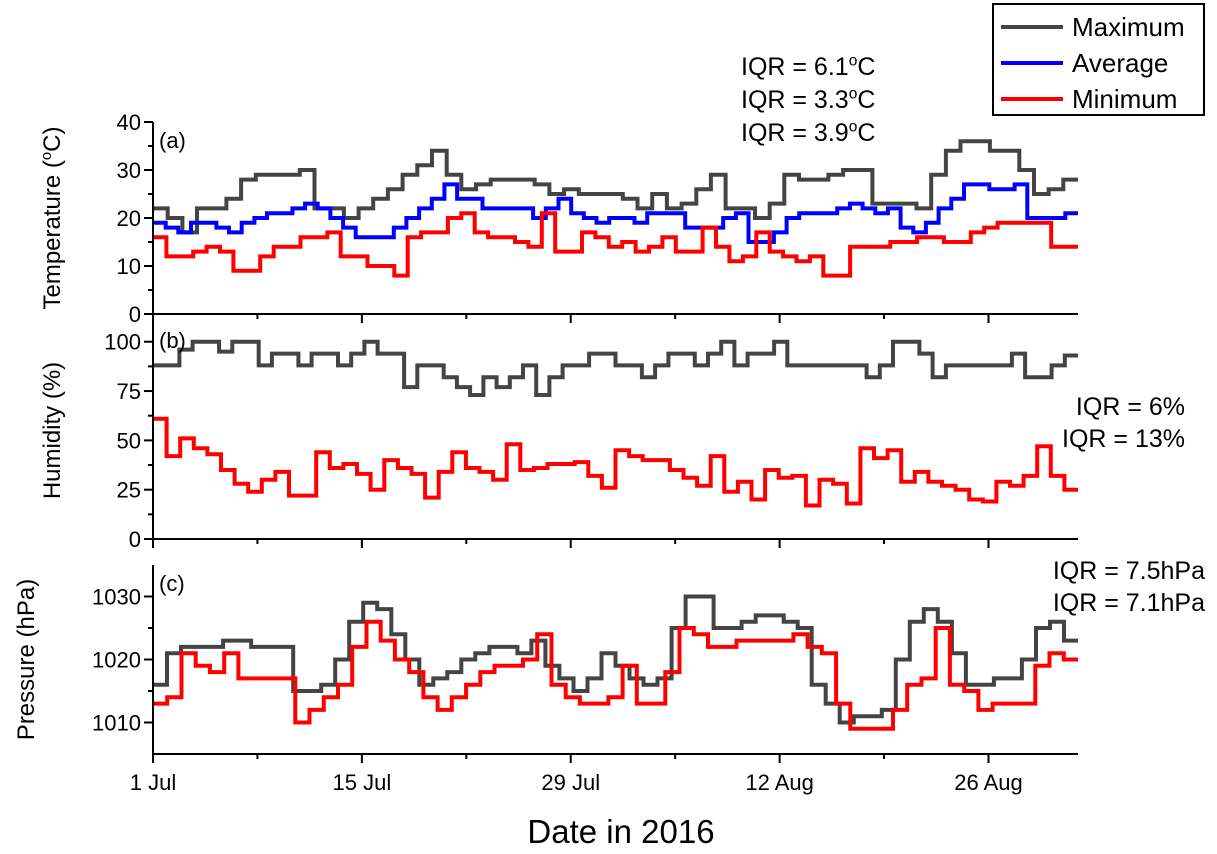 This screenshot has height=854, width=1217. What do you see at coordinates (116, 597) in the screenshot?
I see `y-tick-label: 1030` at bounding box center [116, 597].